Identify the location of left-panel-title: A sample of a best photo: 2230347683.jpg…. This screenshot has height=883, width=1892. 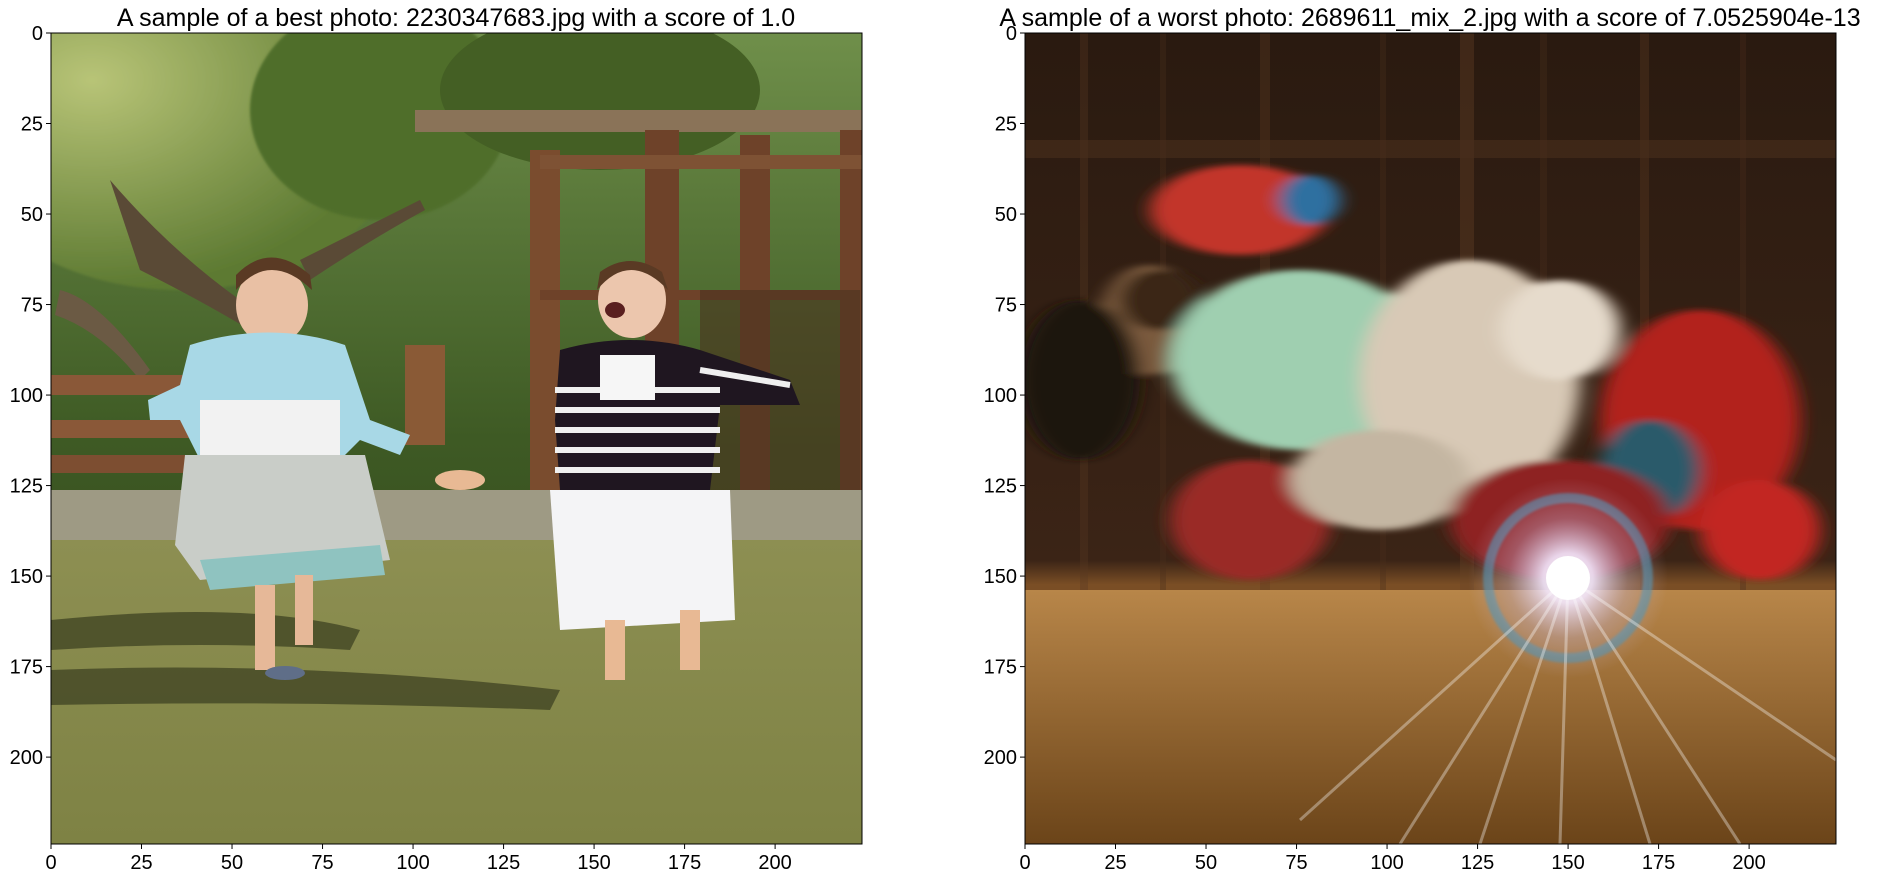
(456, 18).